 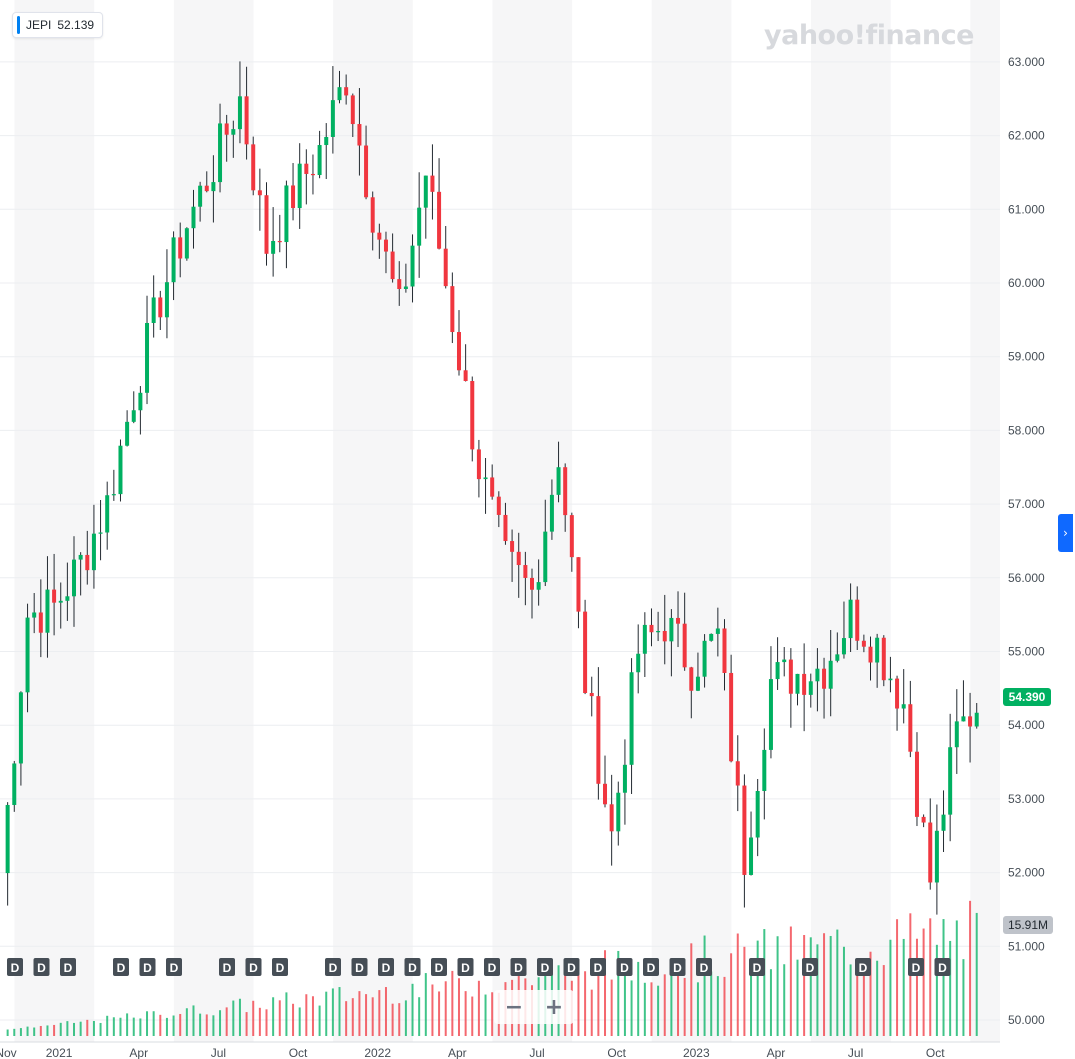 I want to click on x-tick-label: Apr, so click(x=457, y=1052).